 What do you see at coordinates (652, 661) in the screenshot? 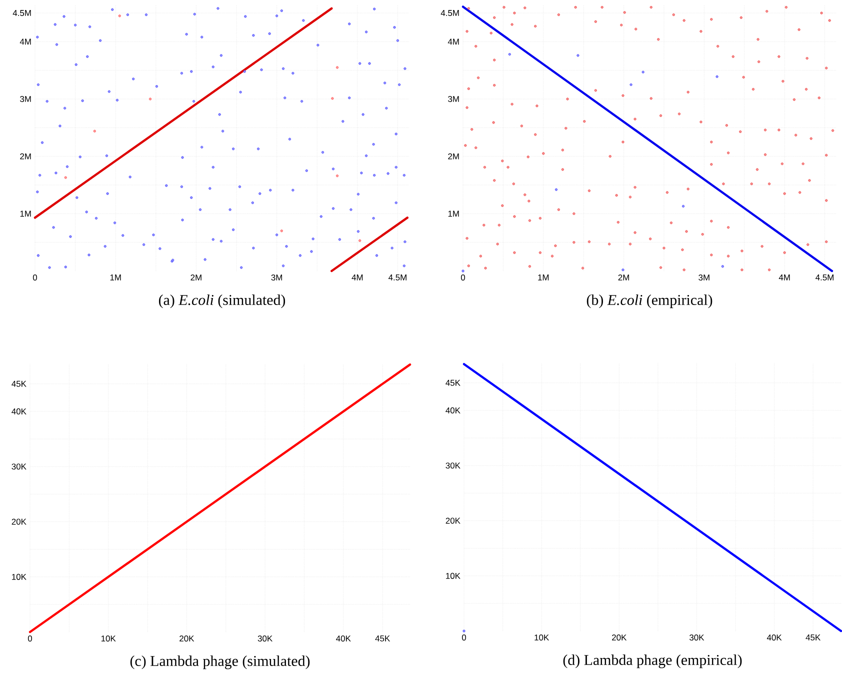
I see `text: (d) Lambda phage (empirical)` at bounding box center [652, 661].